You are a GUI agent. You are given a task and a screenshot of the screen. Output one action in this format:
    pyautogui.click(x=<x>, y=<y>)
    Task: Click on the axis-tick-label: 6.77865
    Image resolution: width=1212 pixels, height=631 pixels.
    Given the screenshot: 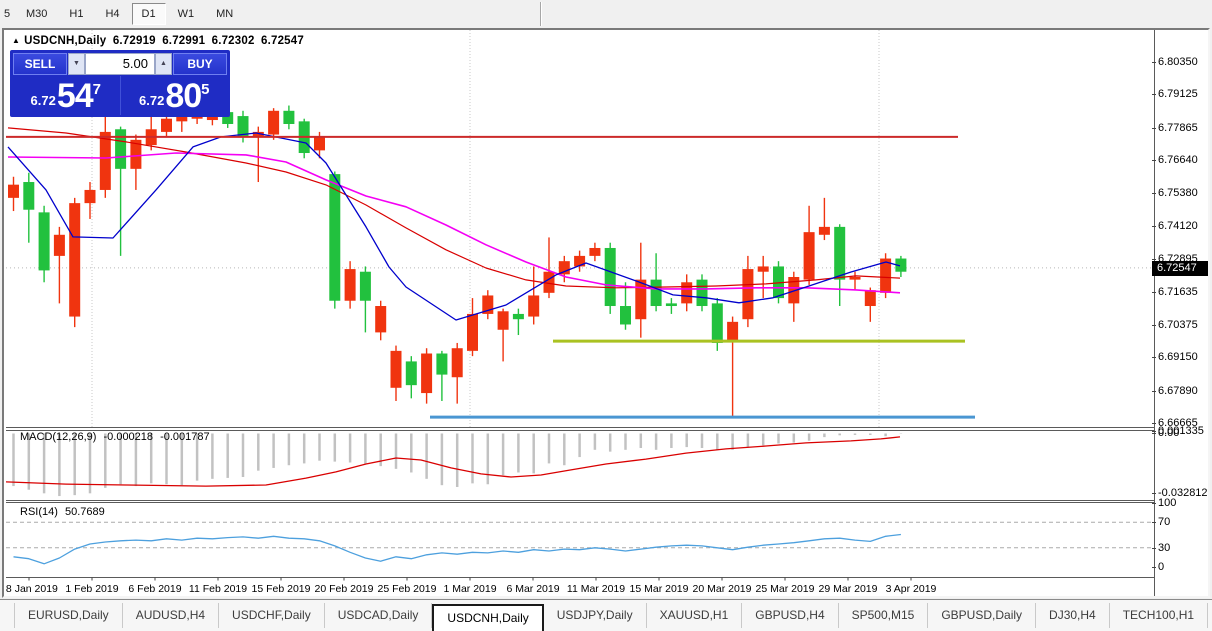 What is the action you would take?
    pyautogui.click(x=1181, y=128)
    